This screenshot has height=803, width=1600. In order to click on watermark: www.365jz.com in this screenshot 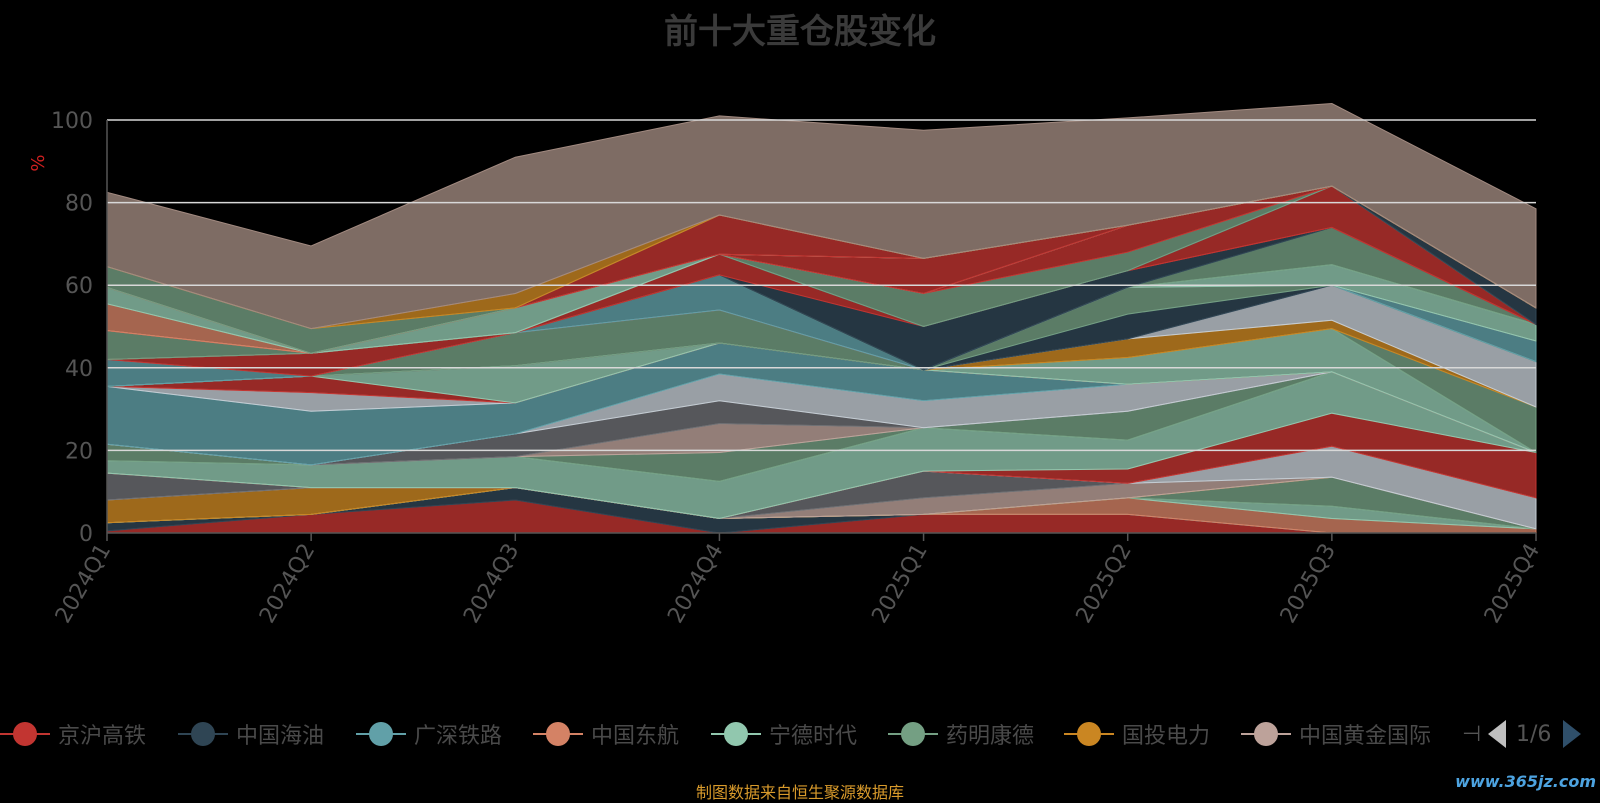, I will do `click(1525, 781)`.